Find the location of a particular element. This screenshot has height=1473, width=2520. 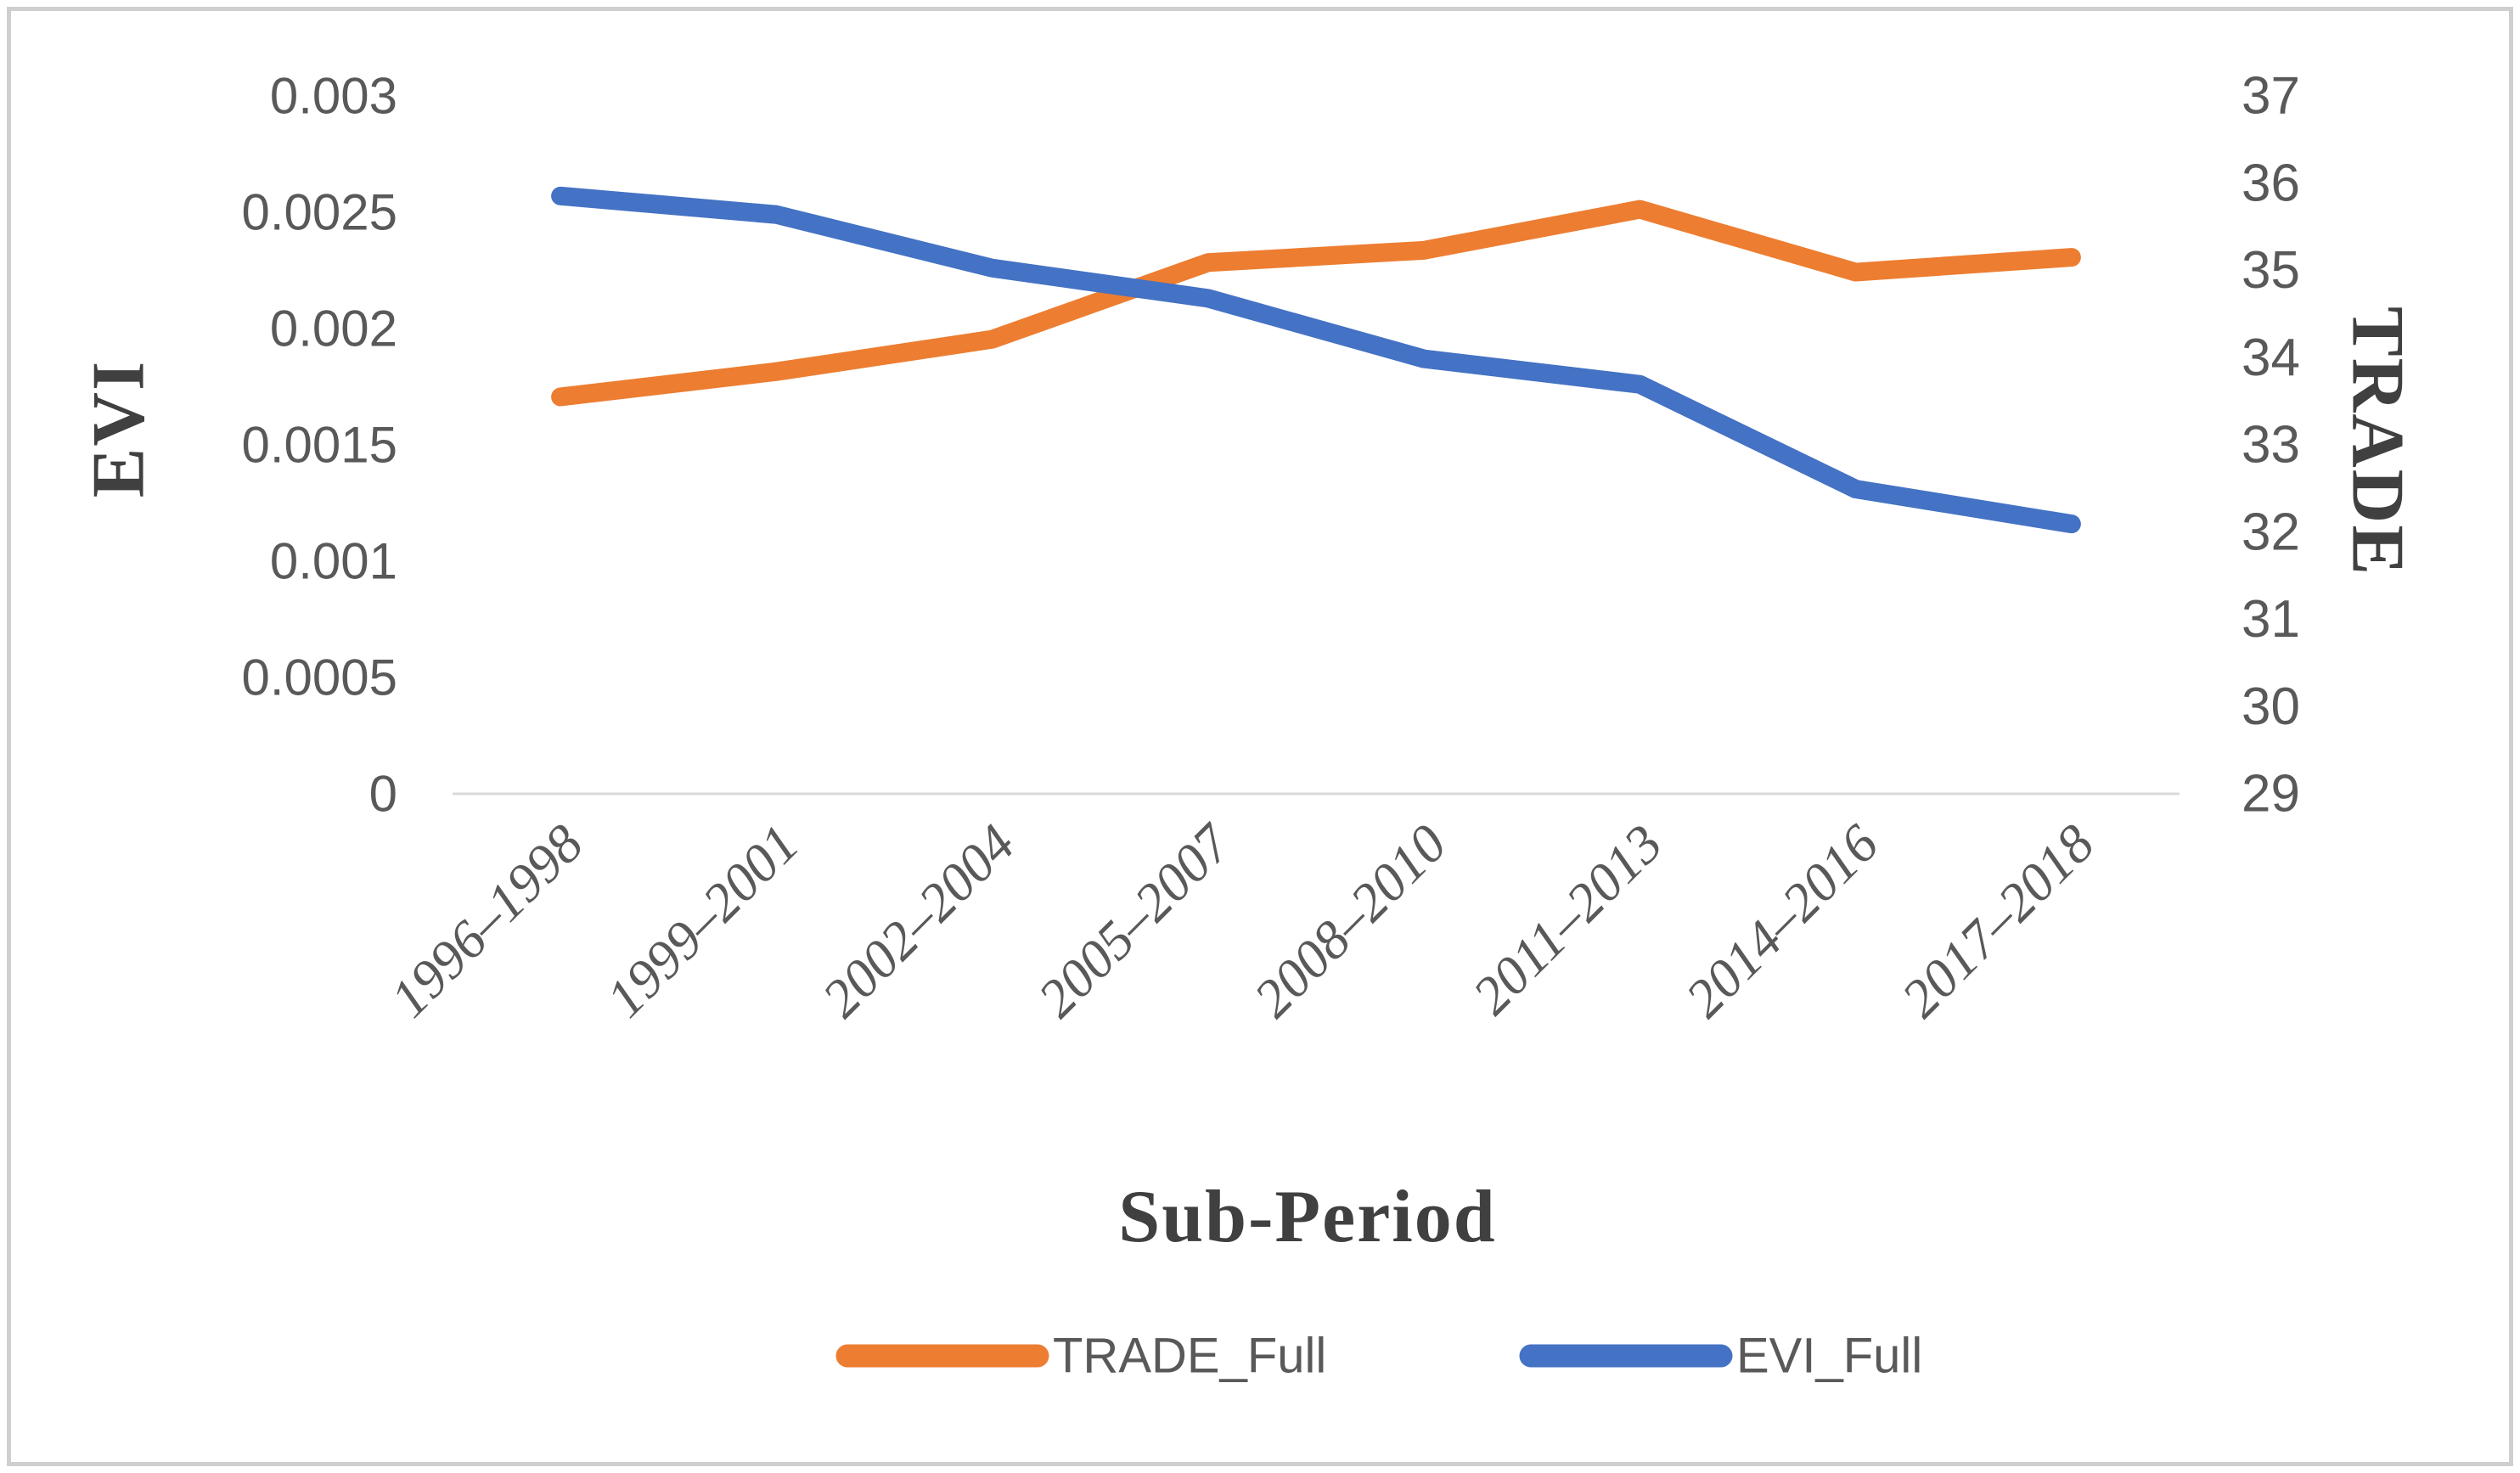

left-axis-tick-label: 0.001 is located at coordinates (333, 562).